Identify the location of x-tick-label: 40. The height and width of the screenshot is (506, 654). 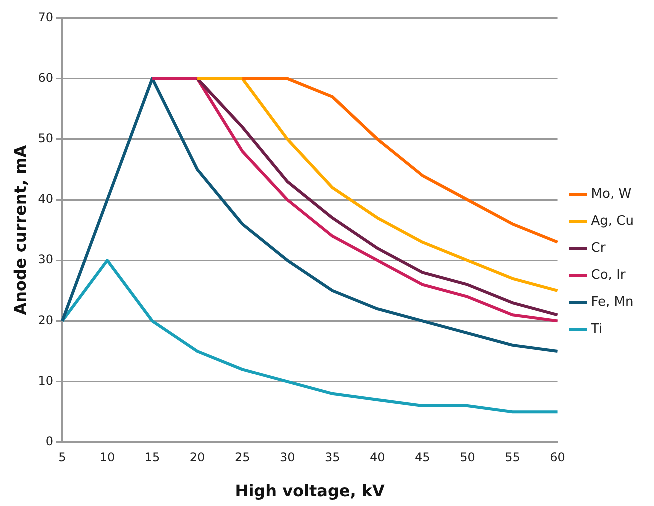
(378, 457).